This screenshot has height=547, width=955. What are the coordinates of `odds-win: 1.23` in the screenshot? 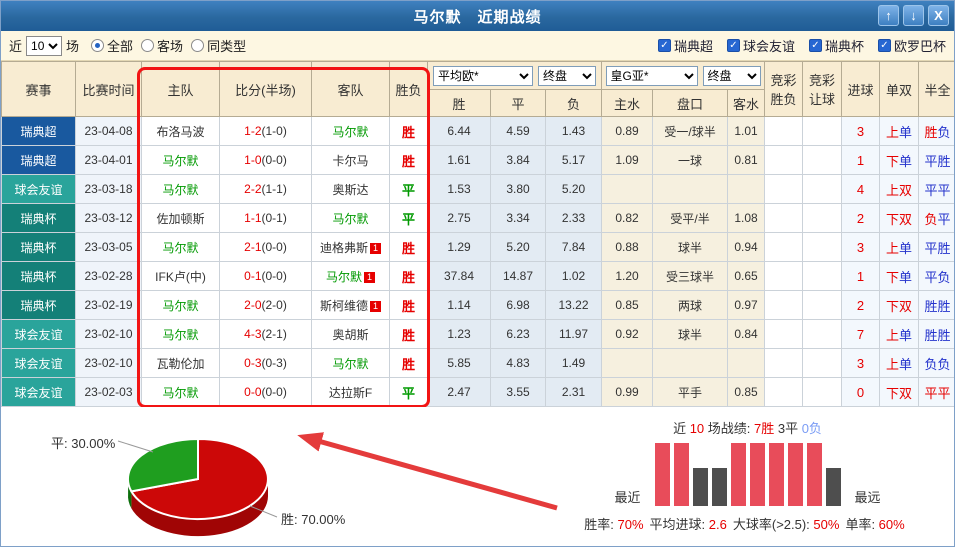 It's located at (459, 334).